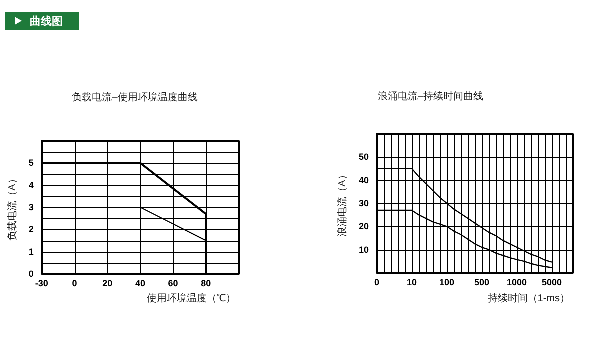 The image size is (614, 339). Describe the element at coordinates (447, 283) in the screenshot. I see `x-tick-label: 100` at that location.